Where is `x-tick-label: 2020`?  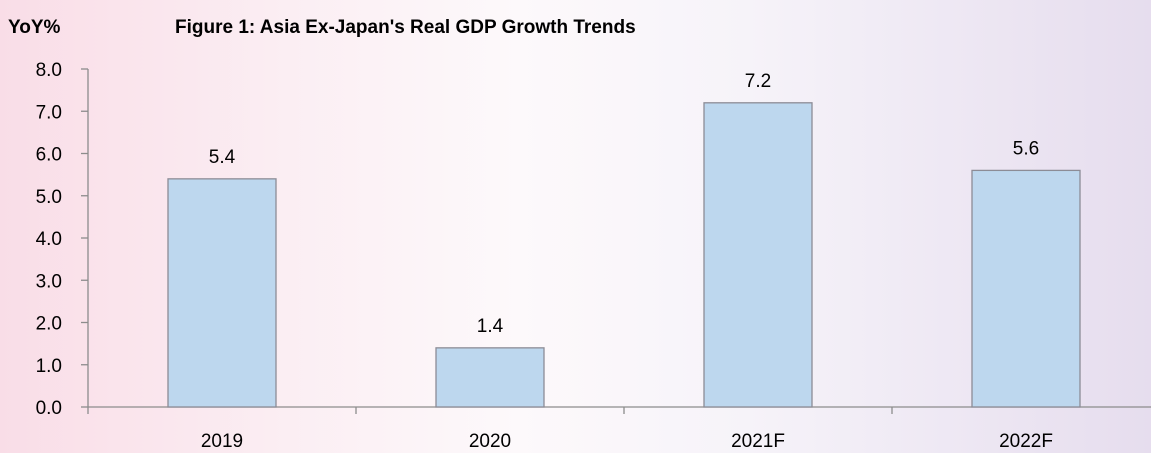 x-tick-label: 2020 is located at coordinates (490, 441).